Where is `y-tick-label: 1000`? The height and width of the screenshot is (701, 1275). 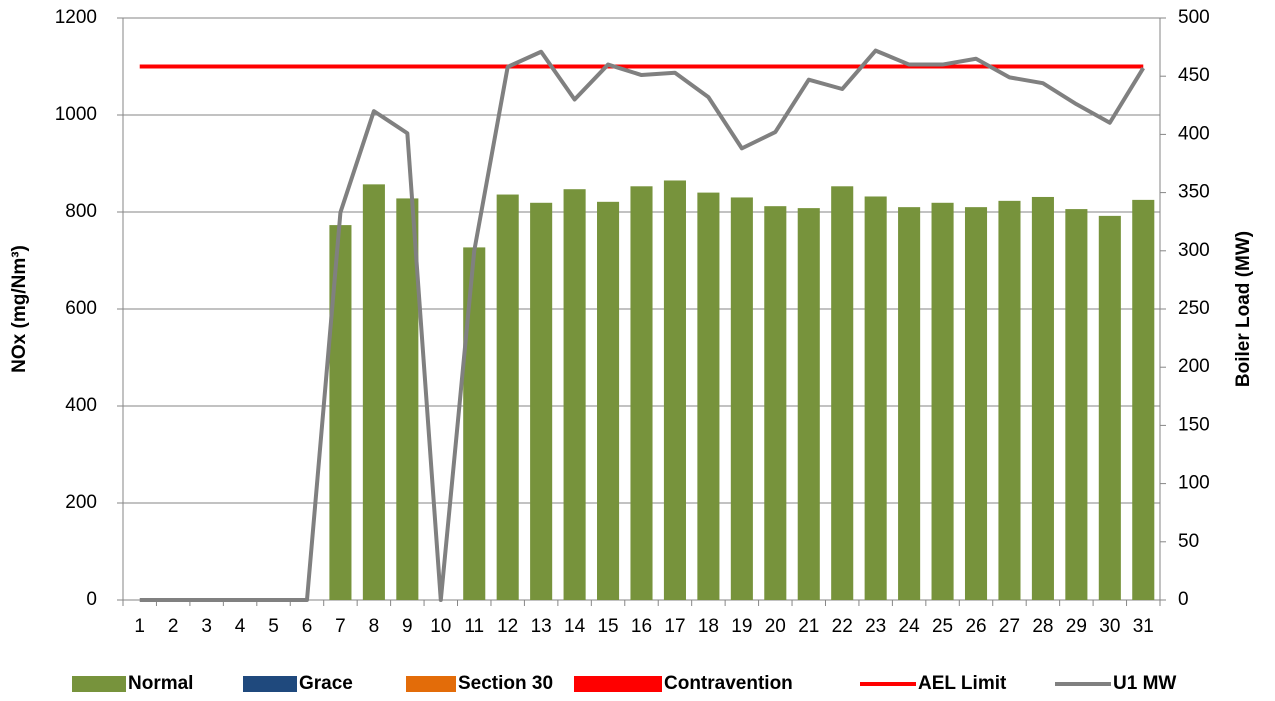 y-tick-label: 1000 is located at coordinates (76, 114).